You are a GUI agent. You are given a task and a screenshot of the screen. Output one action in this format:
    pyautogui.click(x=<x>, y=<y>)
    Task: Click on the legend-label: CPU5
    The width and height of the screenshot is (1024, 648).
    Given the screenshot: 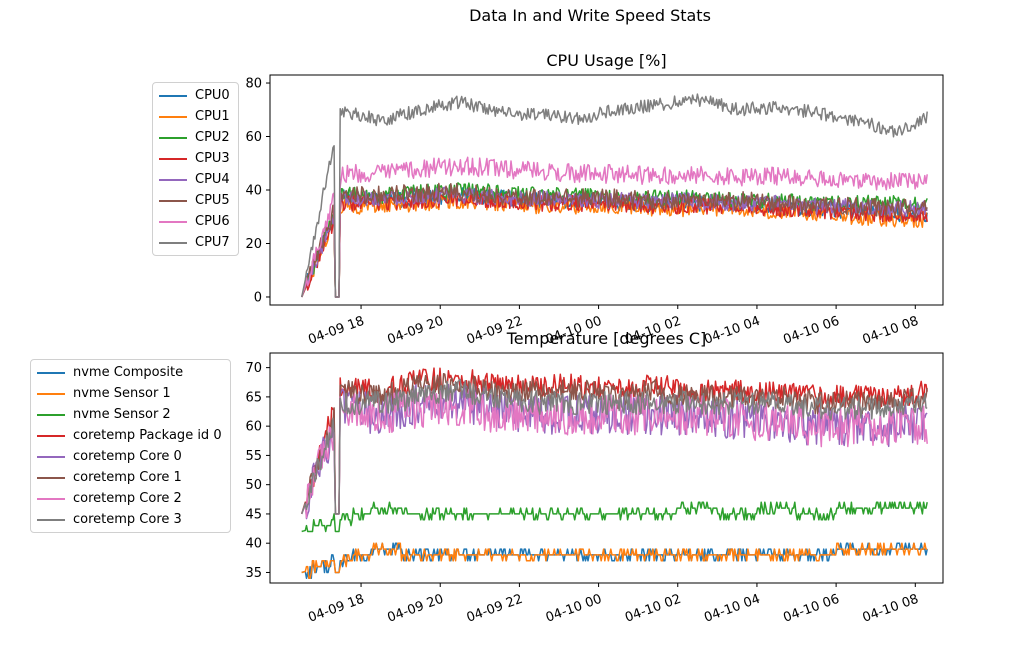 What is the action you would take?
    pyautogui.click(x=212, y=200)
    